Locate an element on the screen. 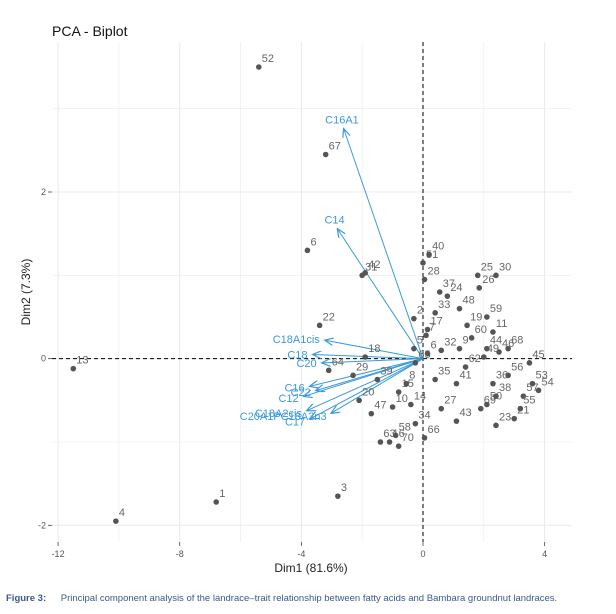 Image resolution: width=616 pixels, height=614 pixels. vector-label: C17 is located at coordinates (295, 422).